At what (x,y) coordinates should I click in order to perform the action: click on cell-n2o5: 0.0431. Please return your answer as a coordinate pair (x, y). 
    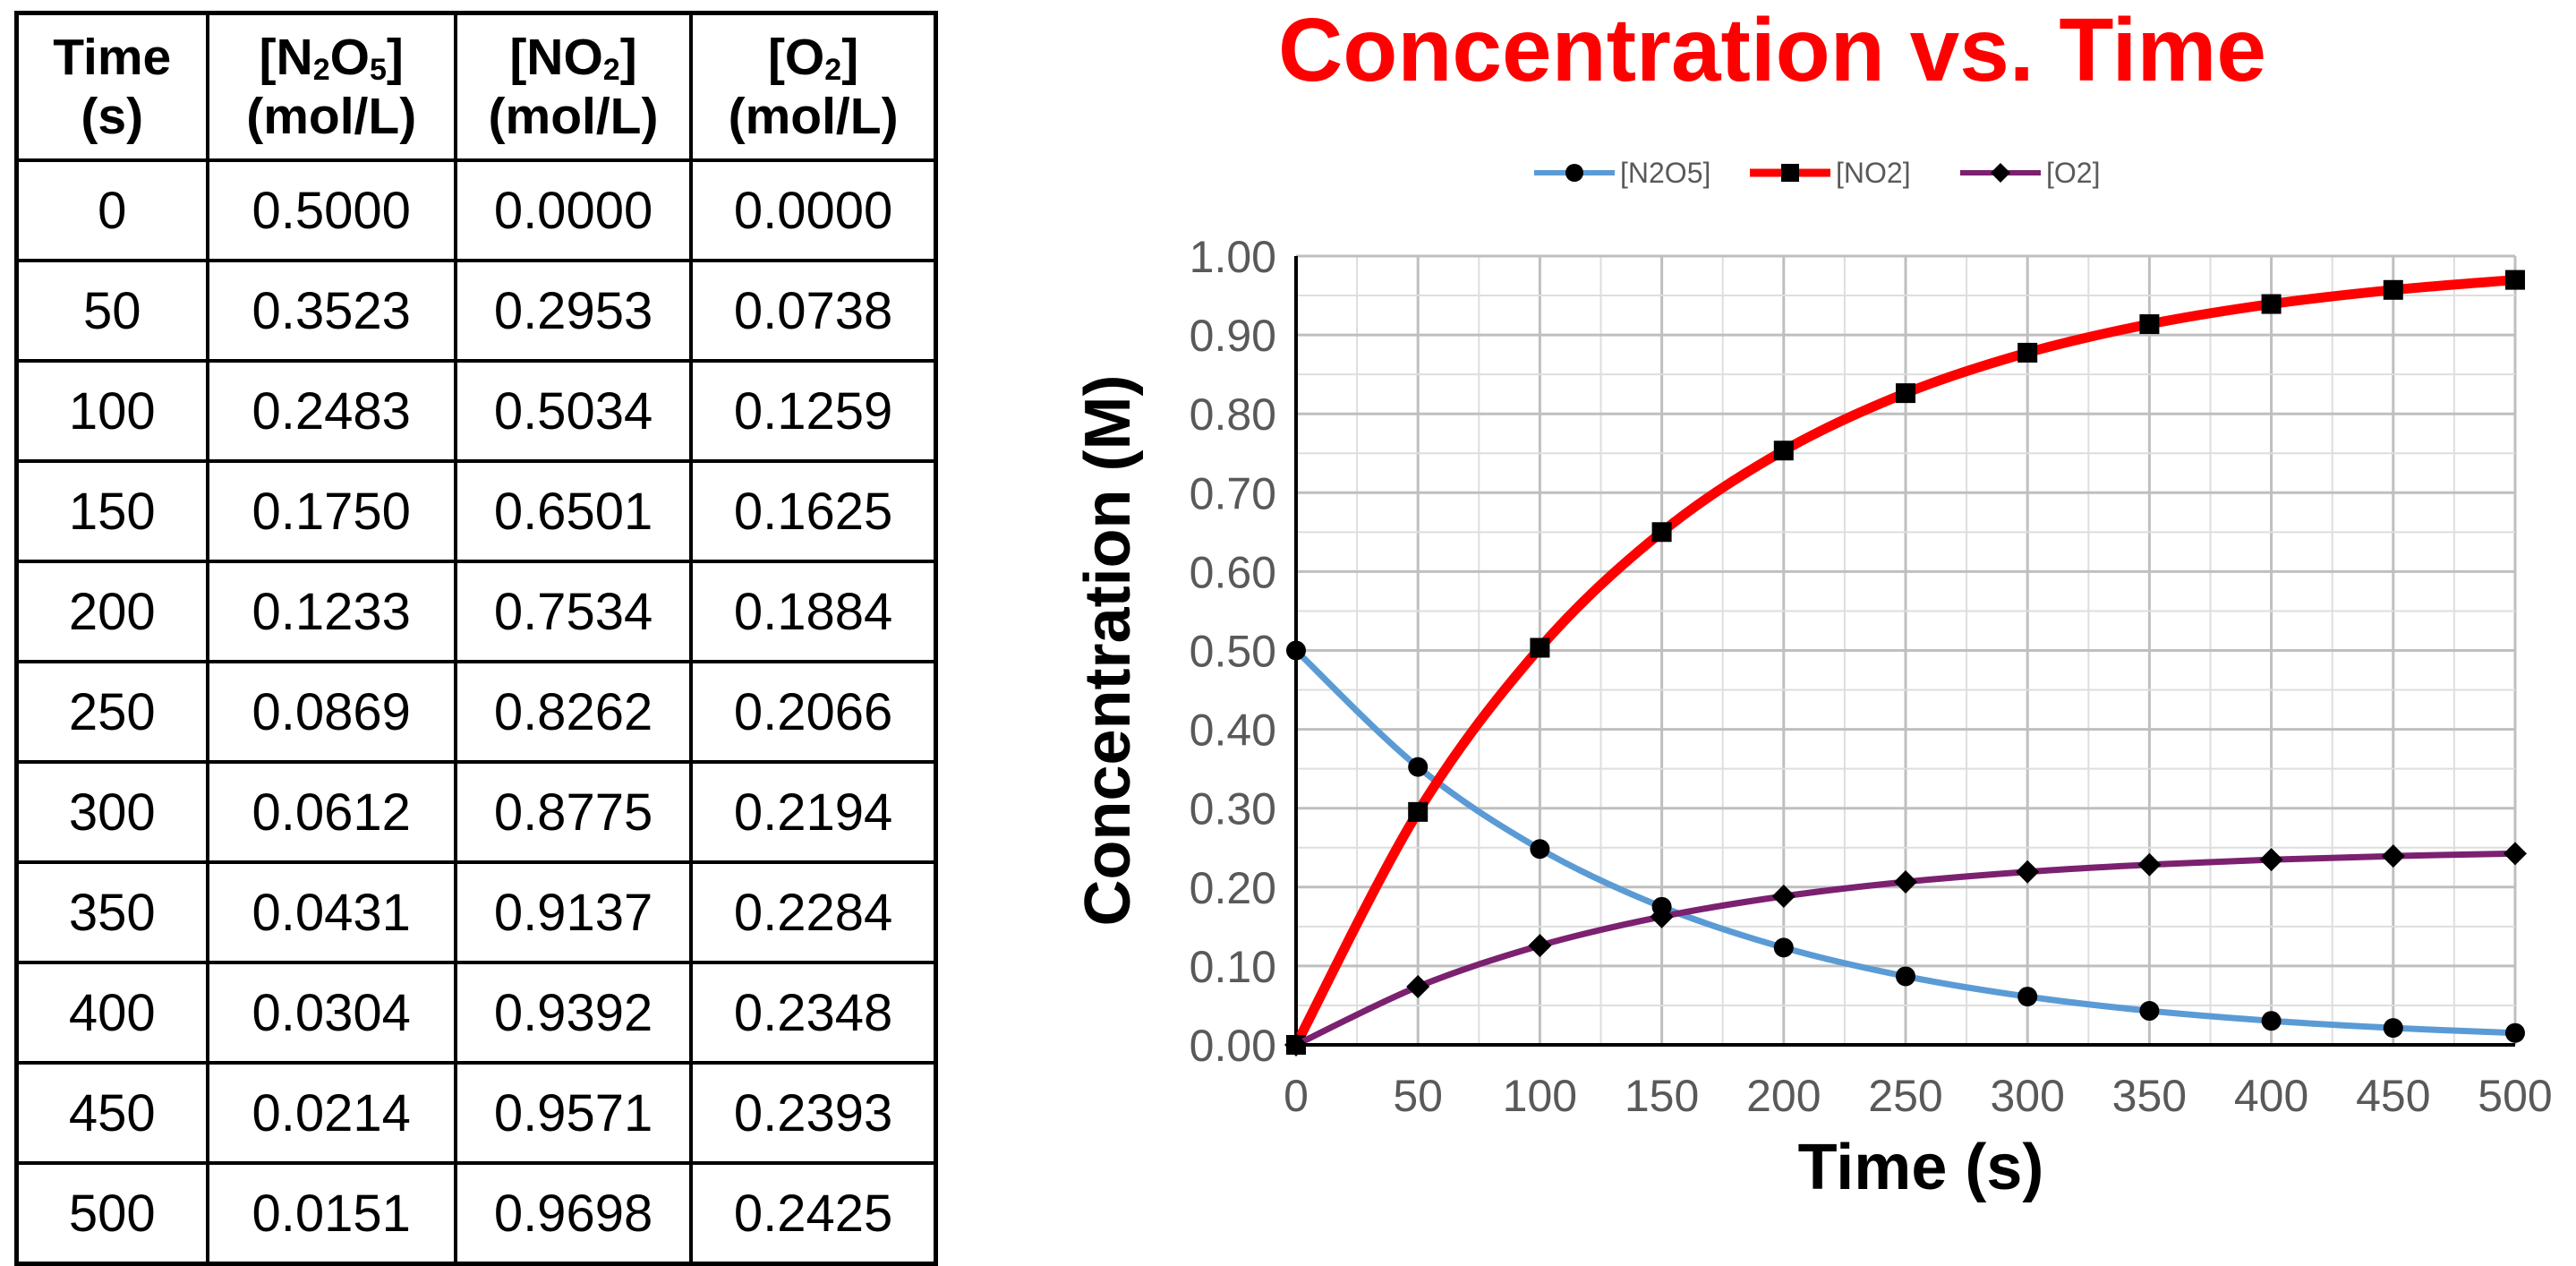
    Looking at the image, I should click on (331, 912).